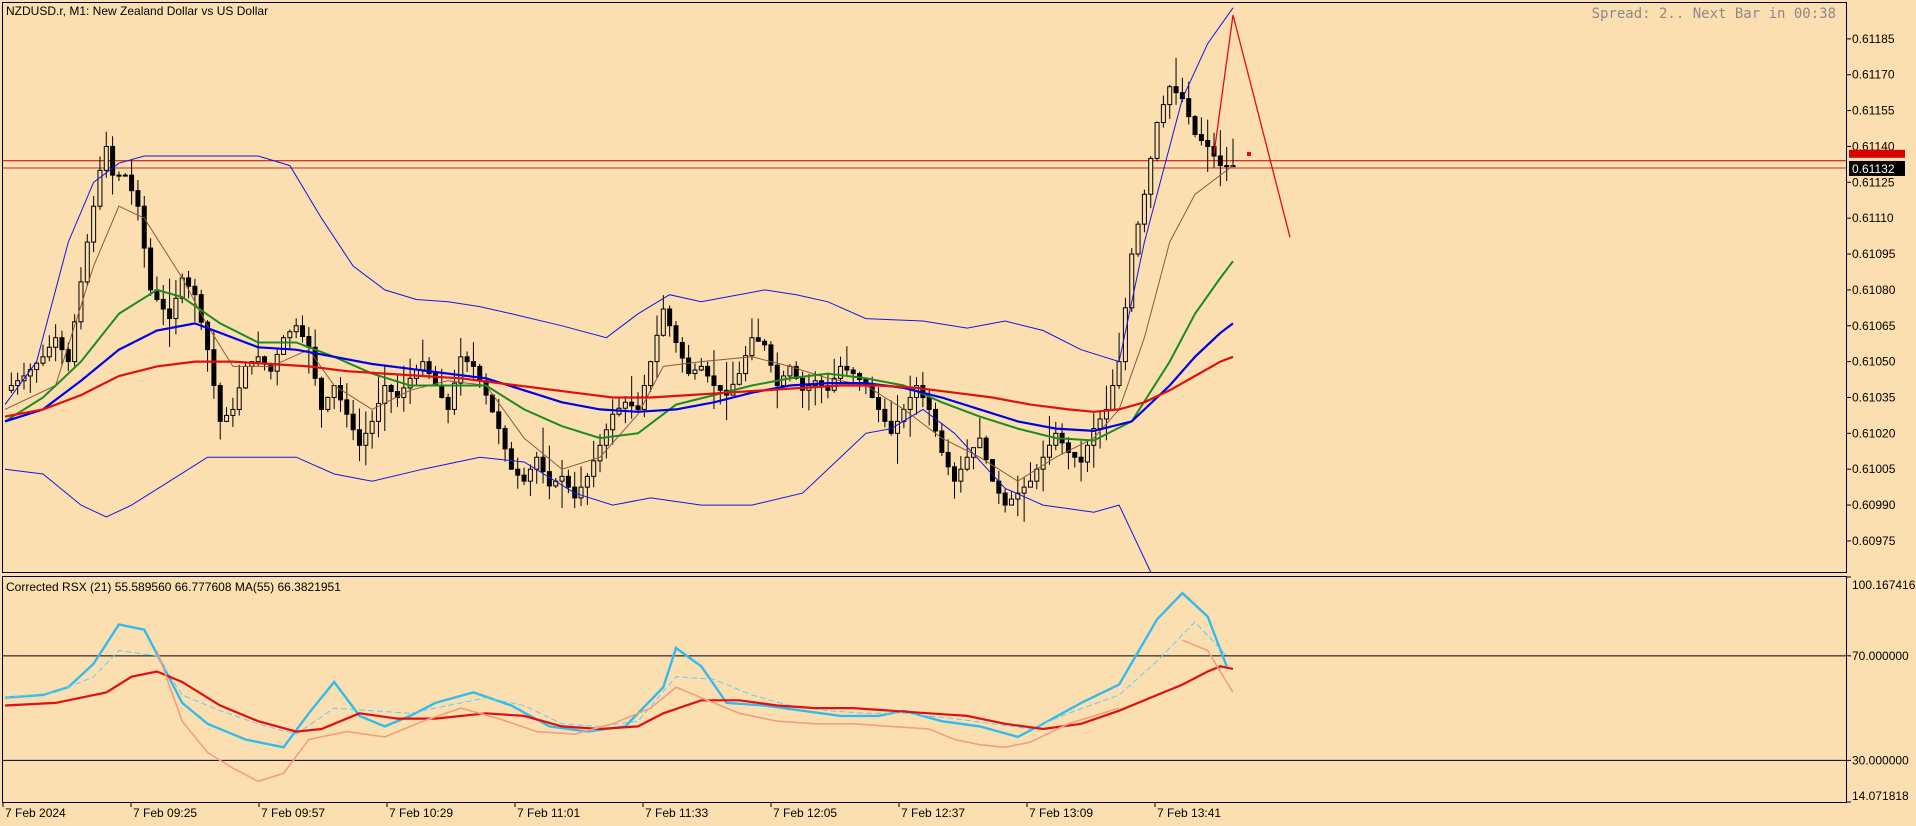 Image resolution: width=1916 pixels, height=826 pixels. Describe the element at coordinates (548, 813) in the screenshot. I see `time-axis-label: 7 Feb 11:01` at that location.